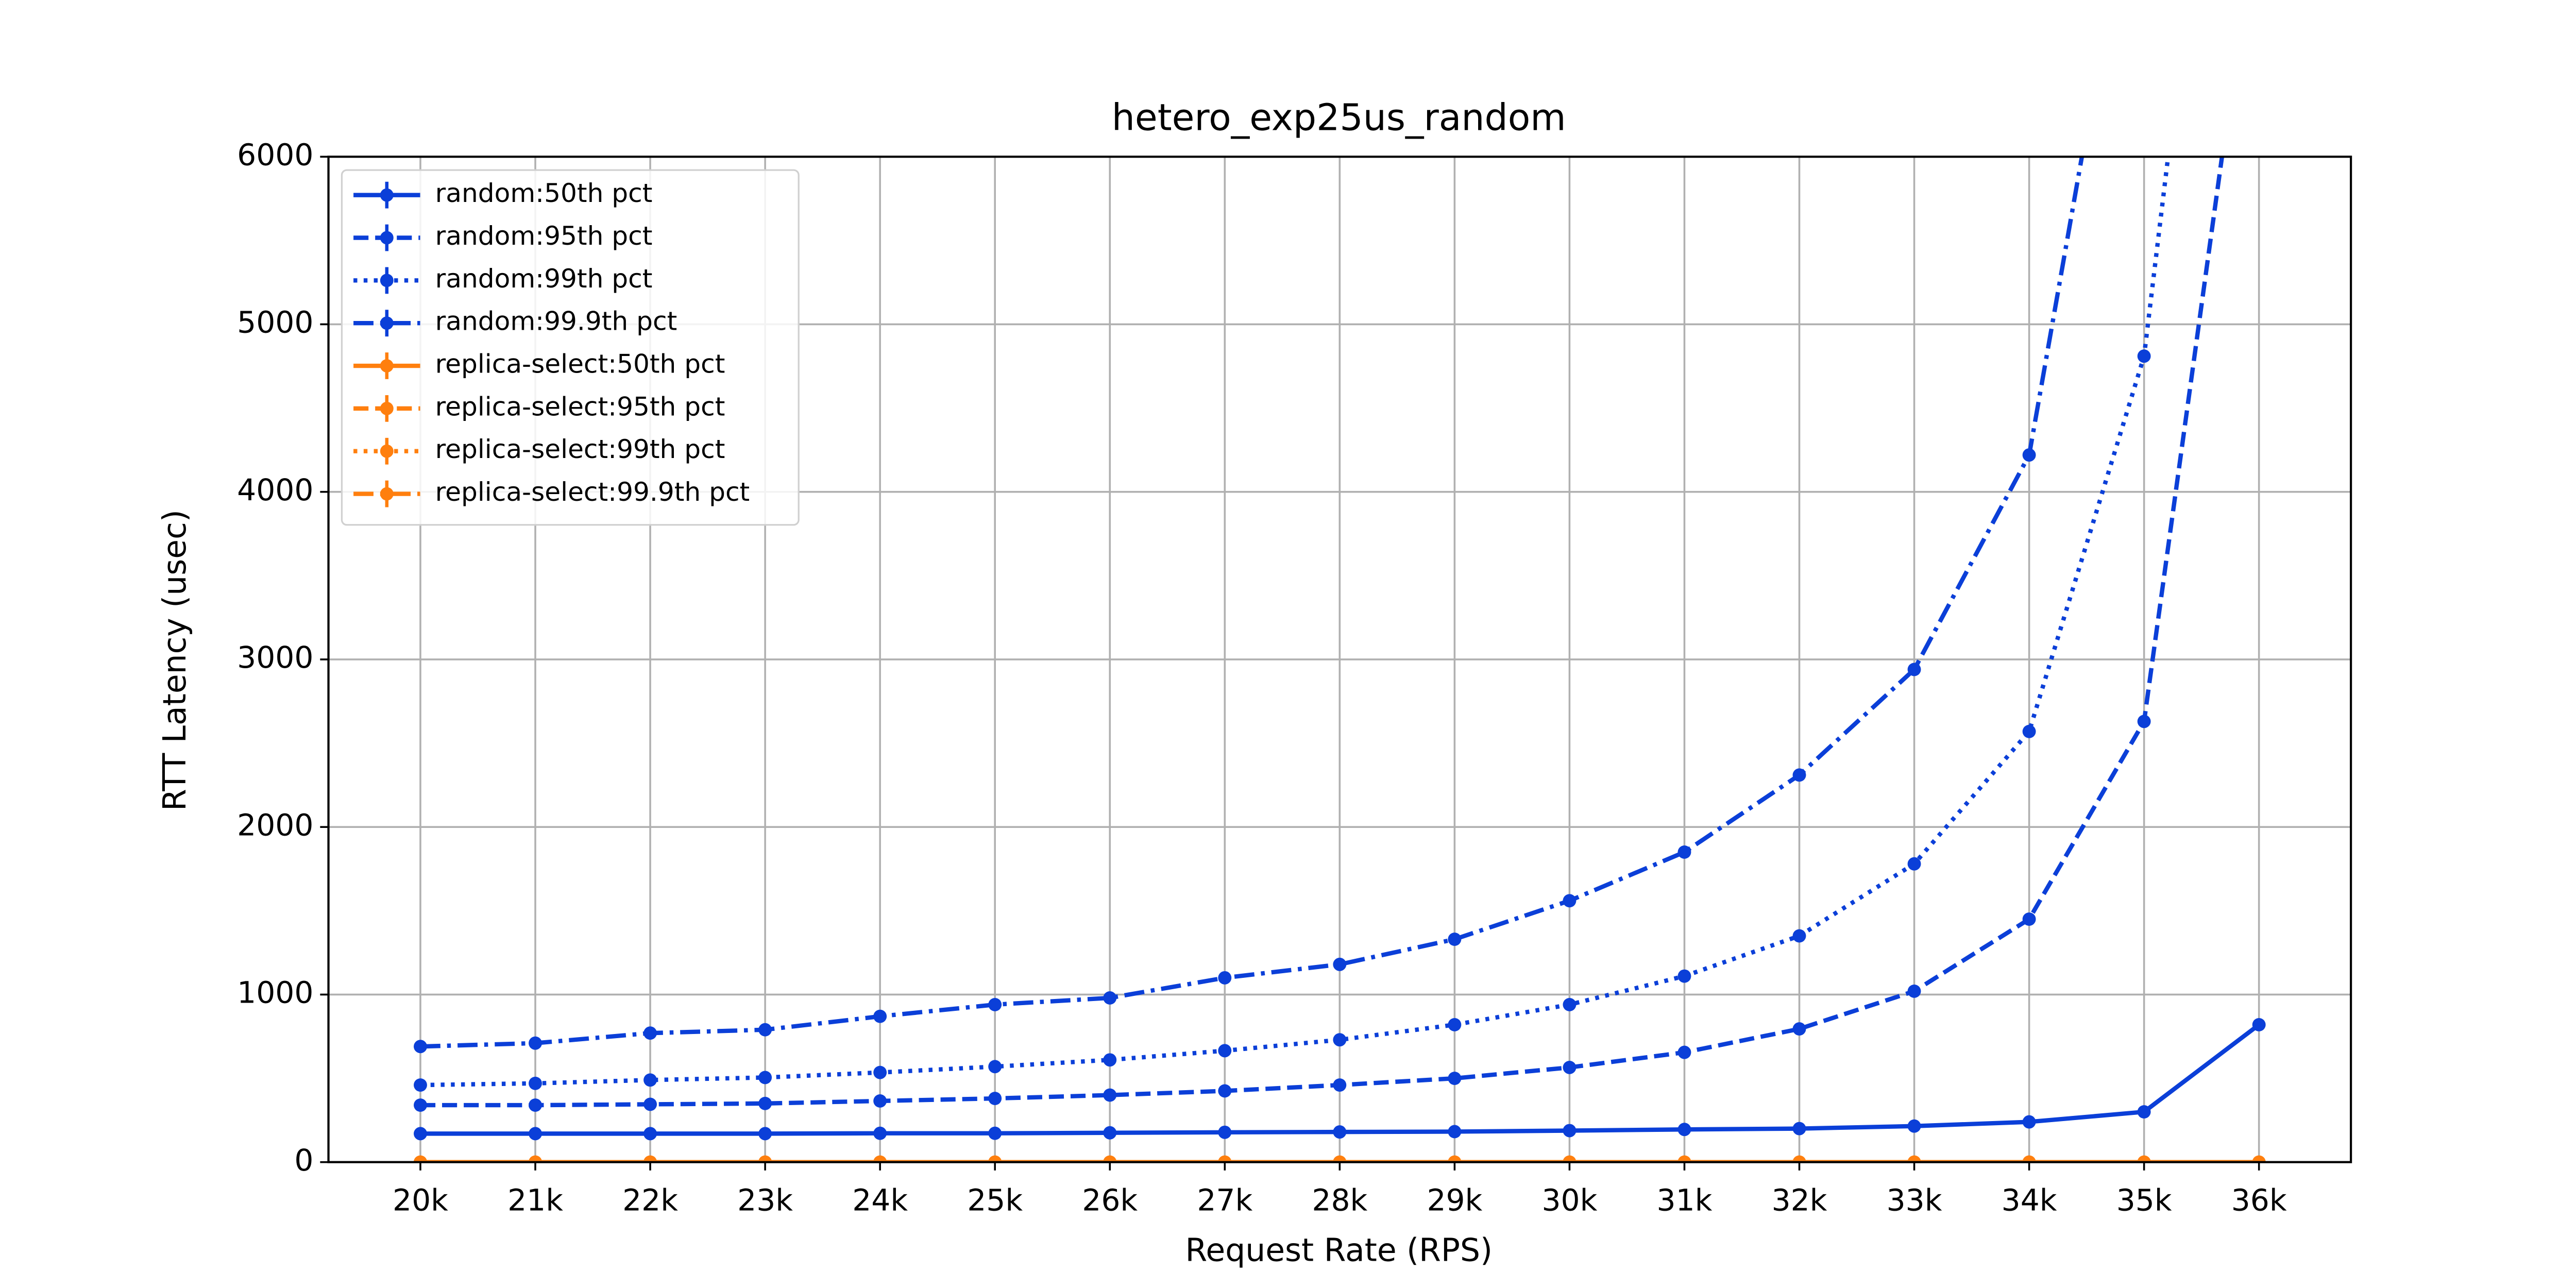 The width and height of the screenshot is (2576, 1288). I want to click on chart-title: hetero_exp25us_random, so click(1339, 117).